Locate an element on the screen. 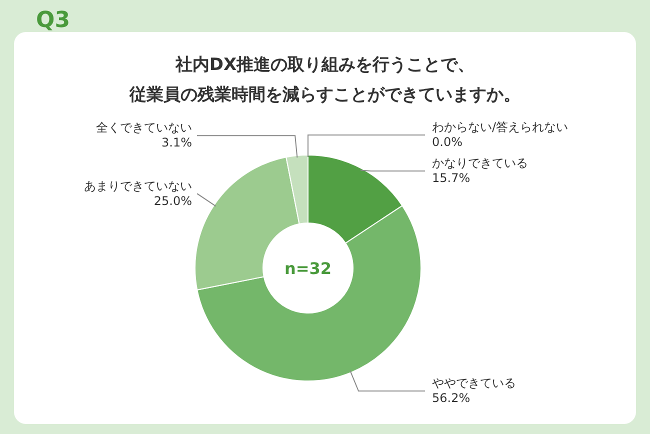 The image size is (650, 434). slice-label: かなりできている is located at coordinates (480, 163).